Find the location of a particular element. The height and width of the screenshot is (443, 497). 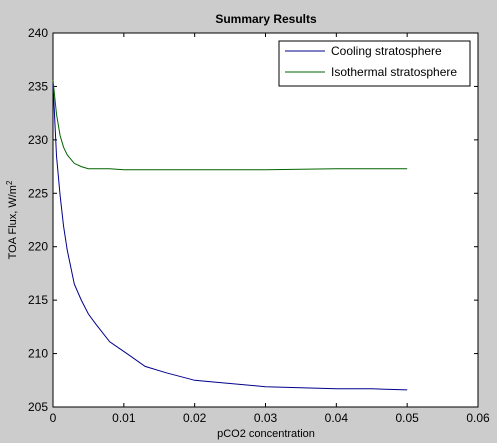

y-axis-label-superscript: 2 is located at coordinates (9, 182).